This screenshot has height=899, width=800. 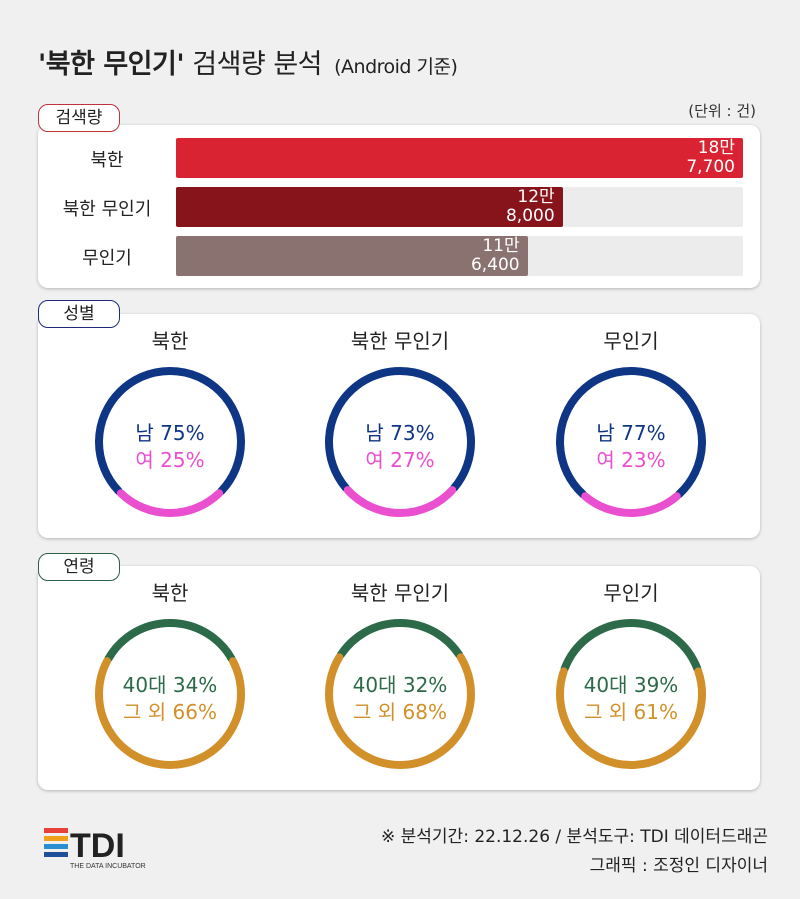 What do you see at coordinates (399, 460) in the screenshot?
I see `donut-slice-label: 여 27%` at bounding box center [399, 460].